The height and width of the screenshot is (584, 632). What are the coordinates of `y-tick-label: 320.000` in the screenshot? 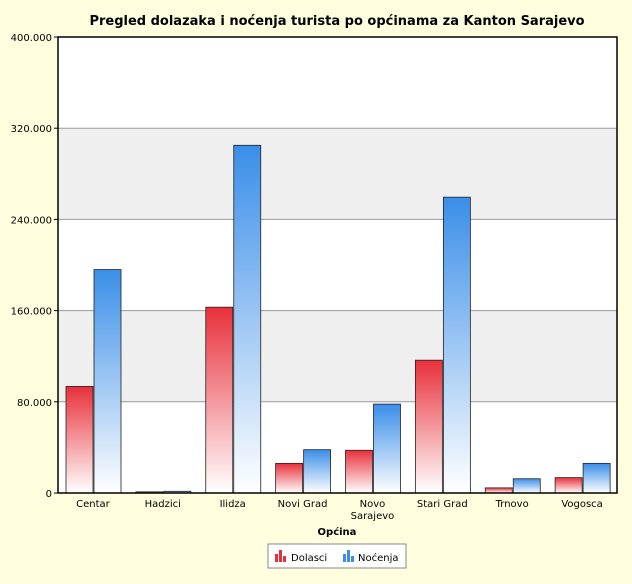 It's located at (31, 129).